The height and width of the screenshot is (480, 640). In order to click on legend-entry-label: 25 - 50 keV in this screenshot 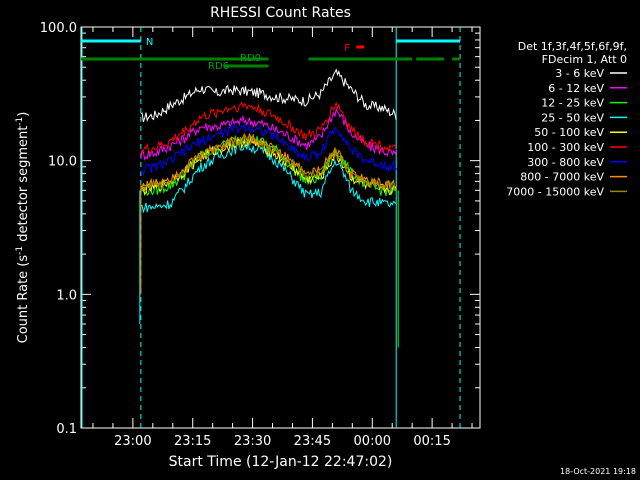, I will do `click(572, 117)`.